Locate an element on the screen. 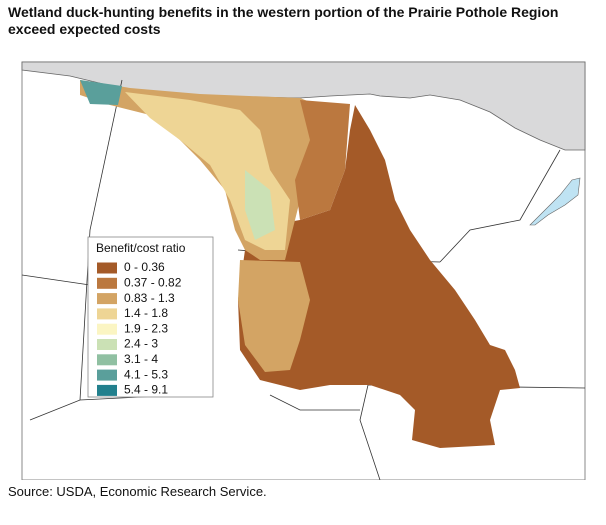 The width and height of the screenshot is (606, 525). source: Source: USDA, Economic Research Service. is located at coordinates (137, 491).